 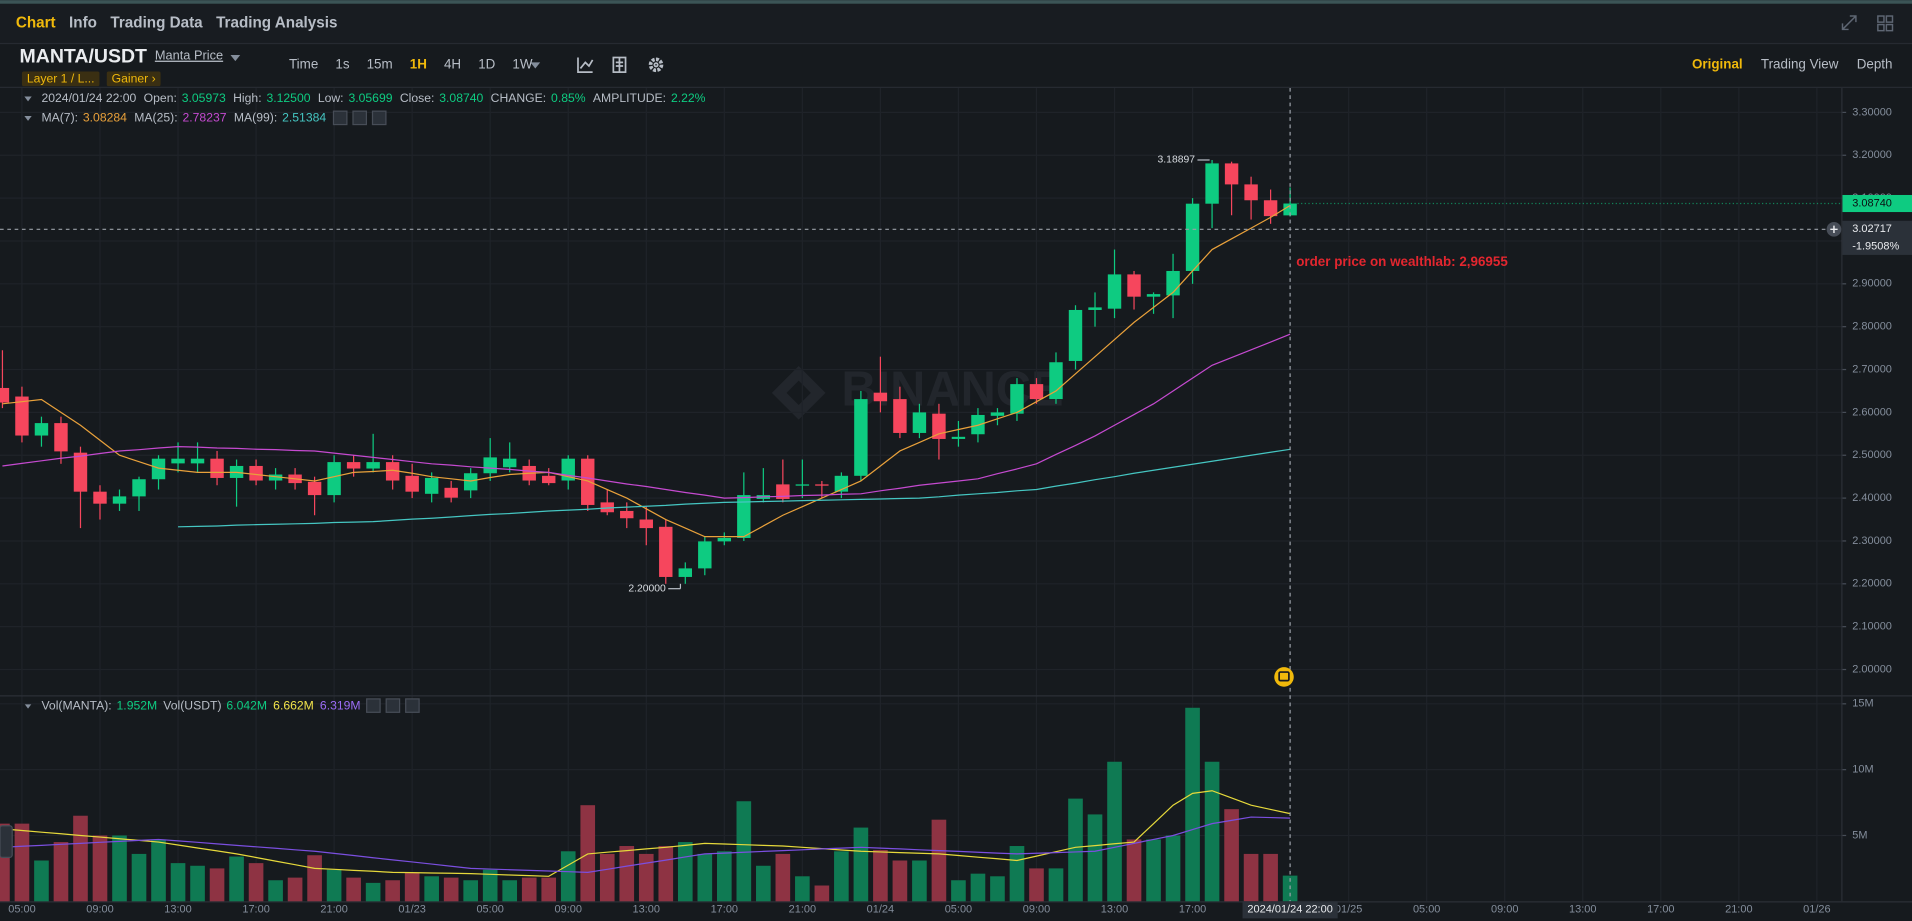 What do you see at coordinates (1867, 23) in the screenshot?
I see `window-icons` at bounding box center [1867, 23].